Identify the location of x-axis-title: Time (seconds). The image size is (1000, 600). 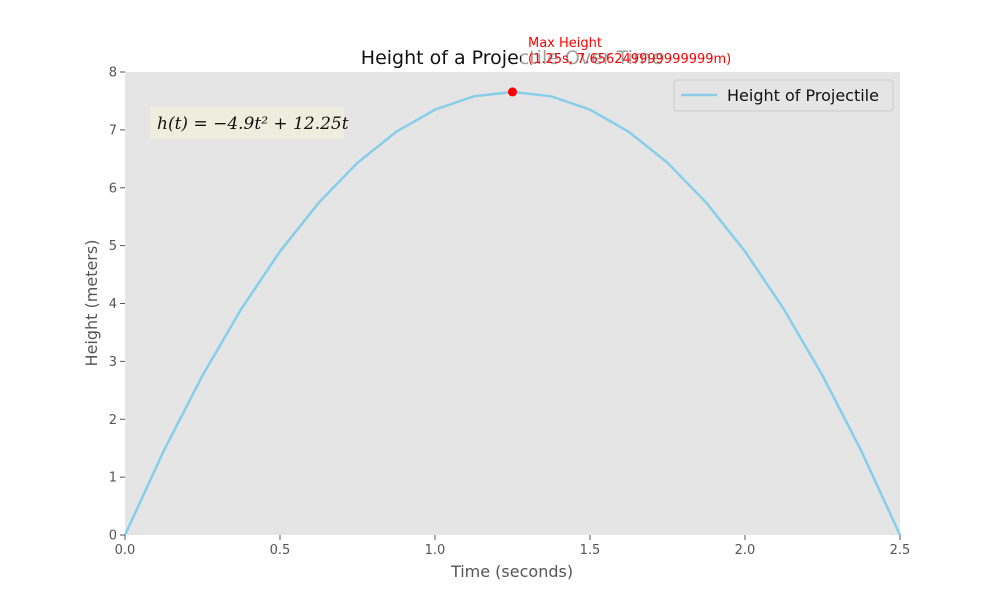
(511, 571).